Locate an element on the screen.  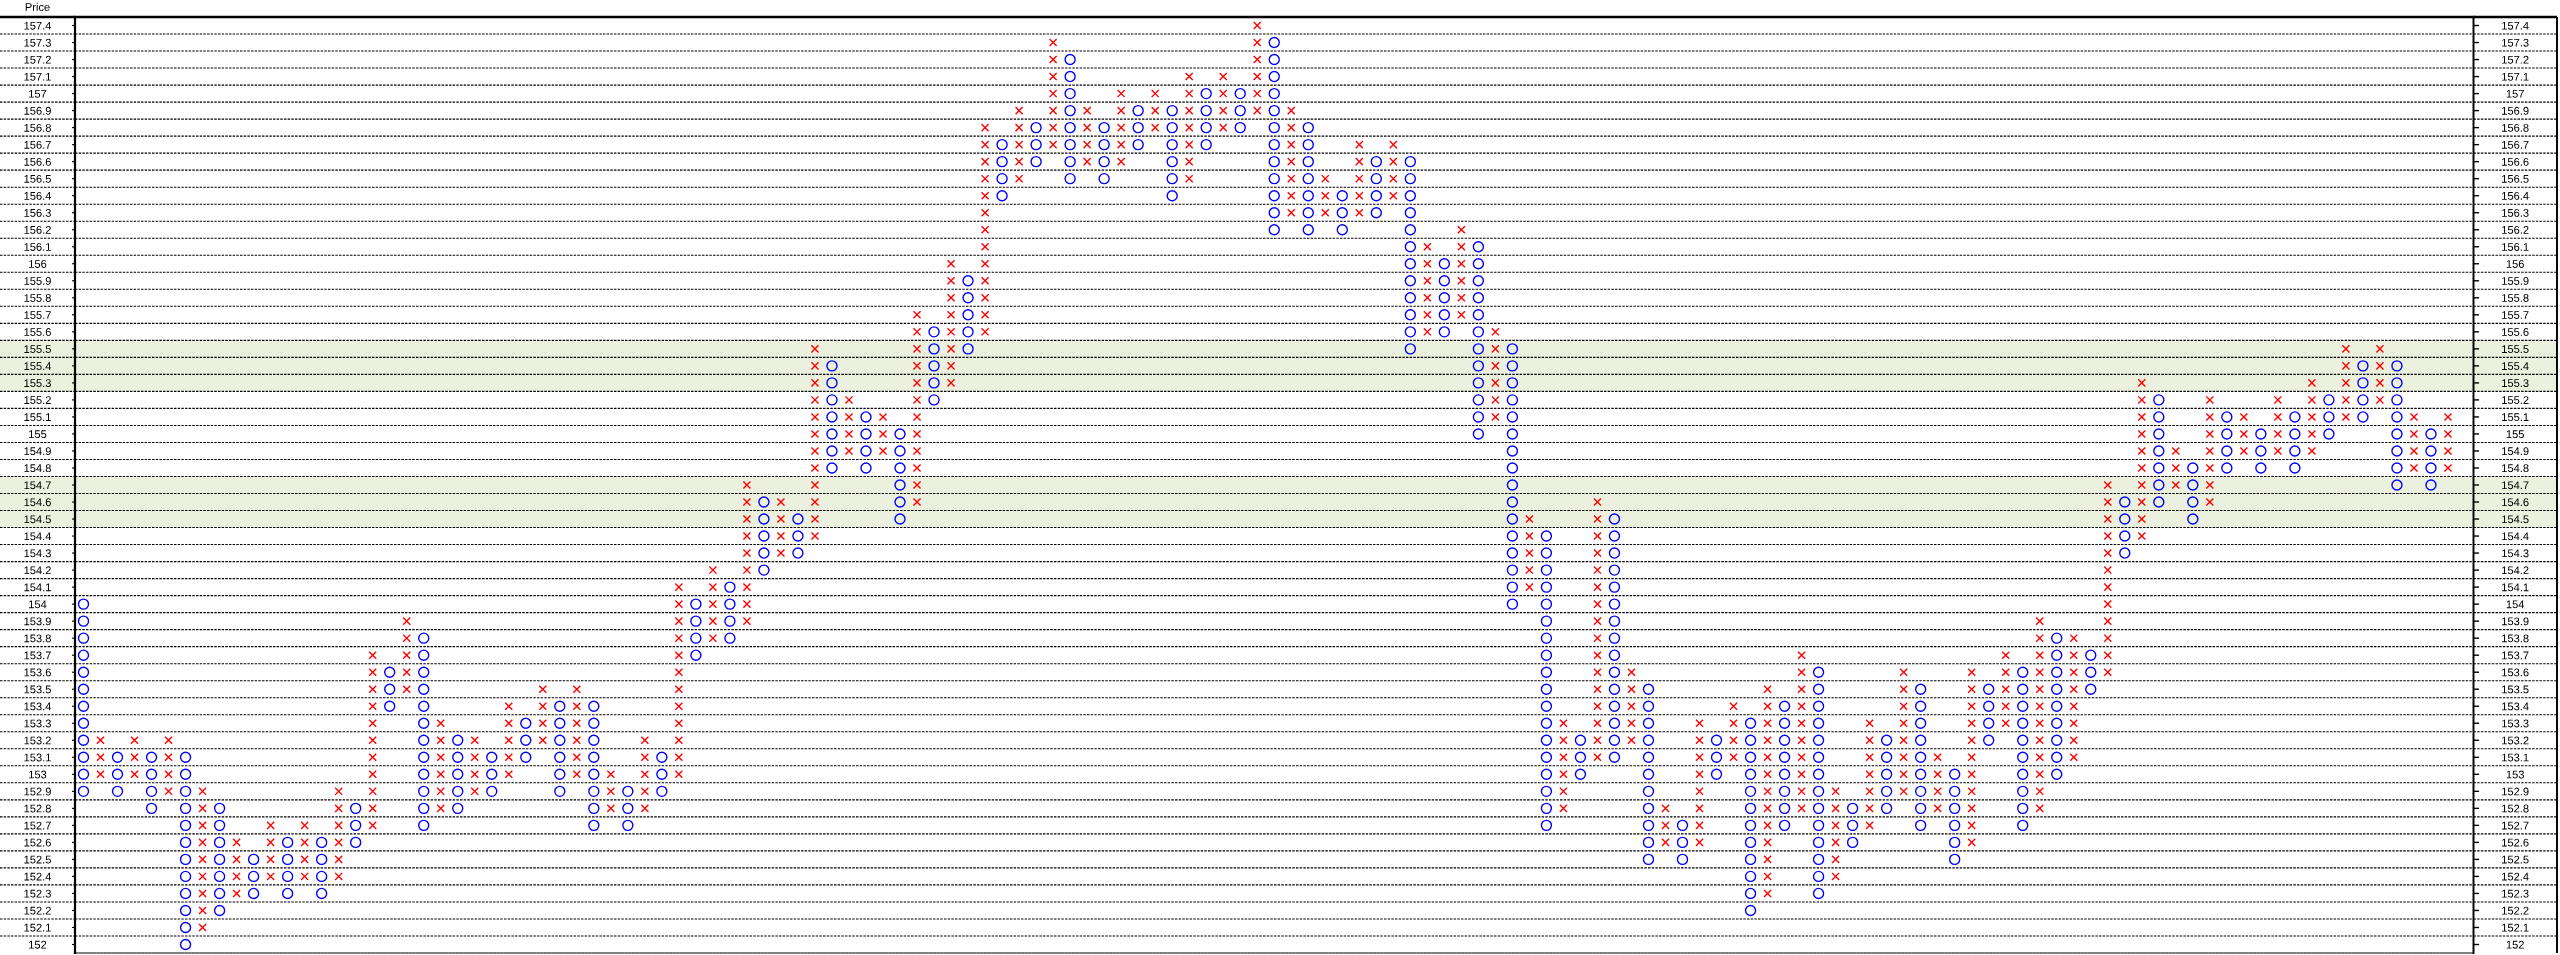
y2-tick-label: 152.6 is located at coordinates (2515, 842).